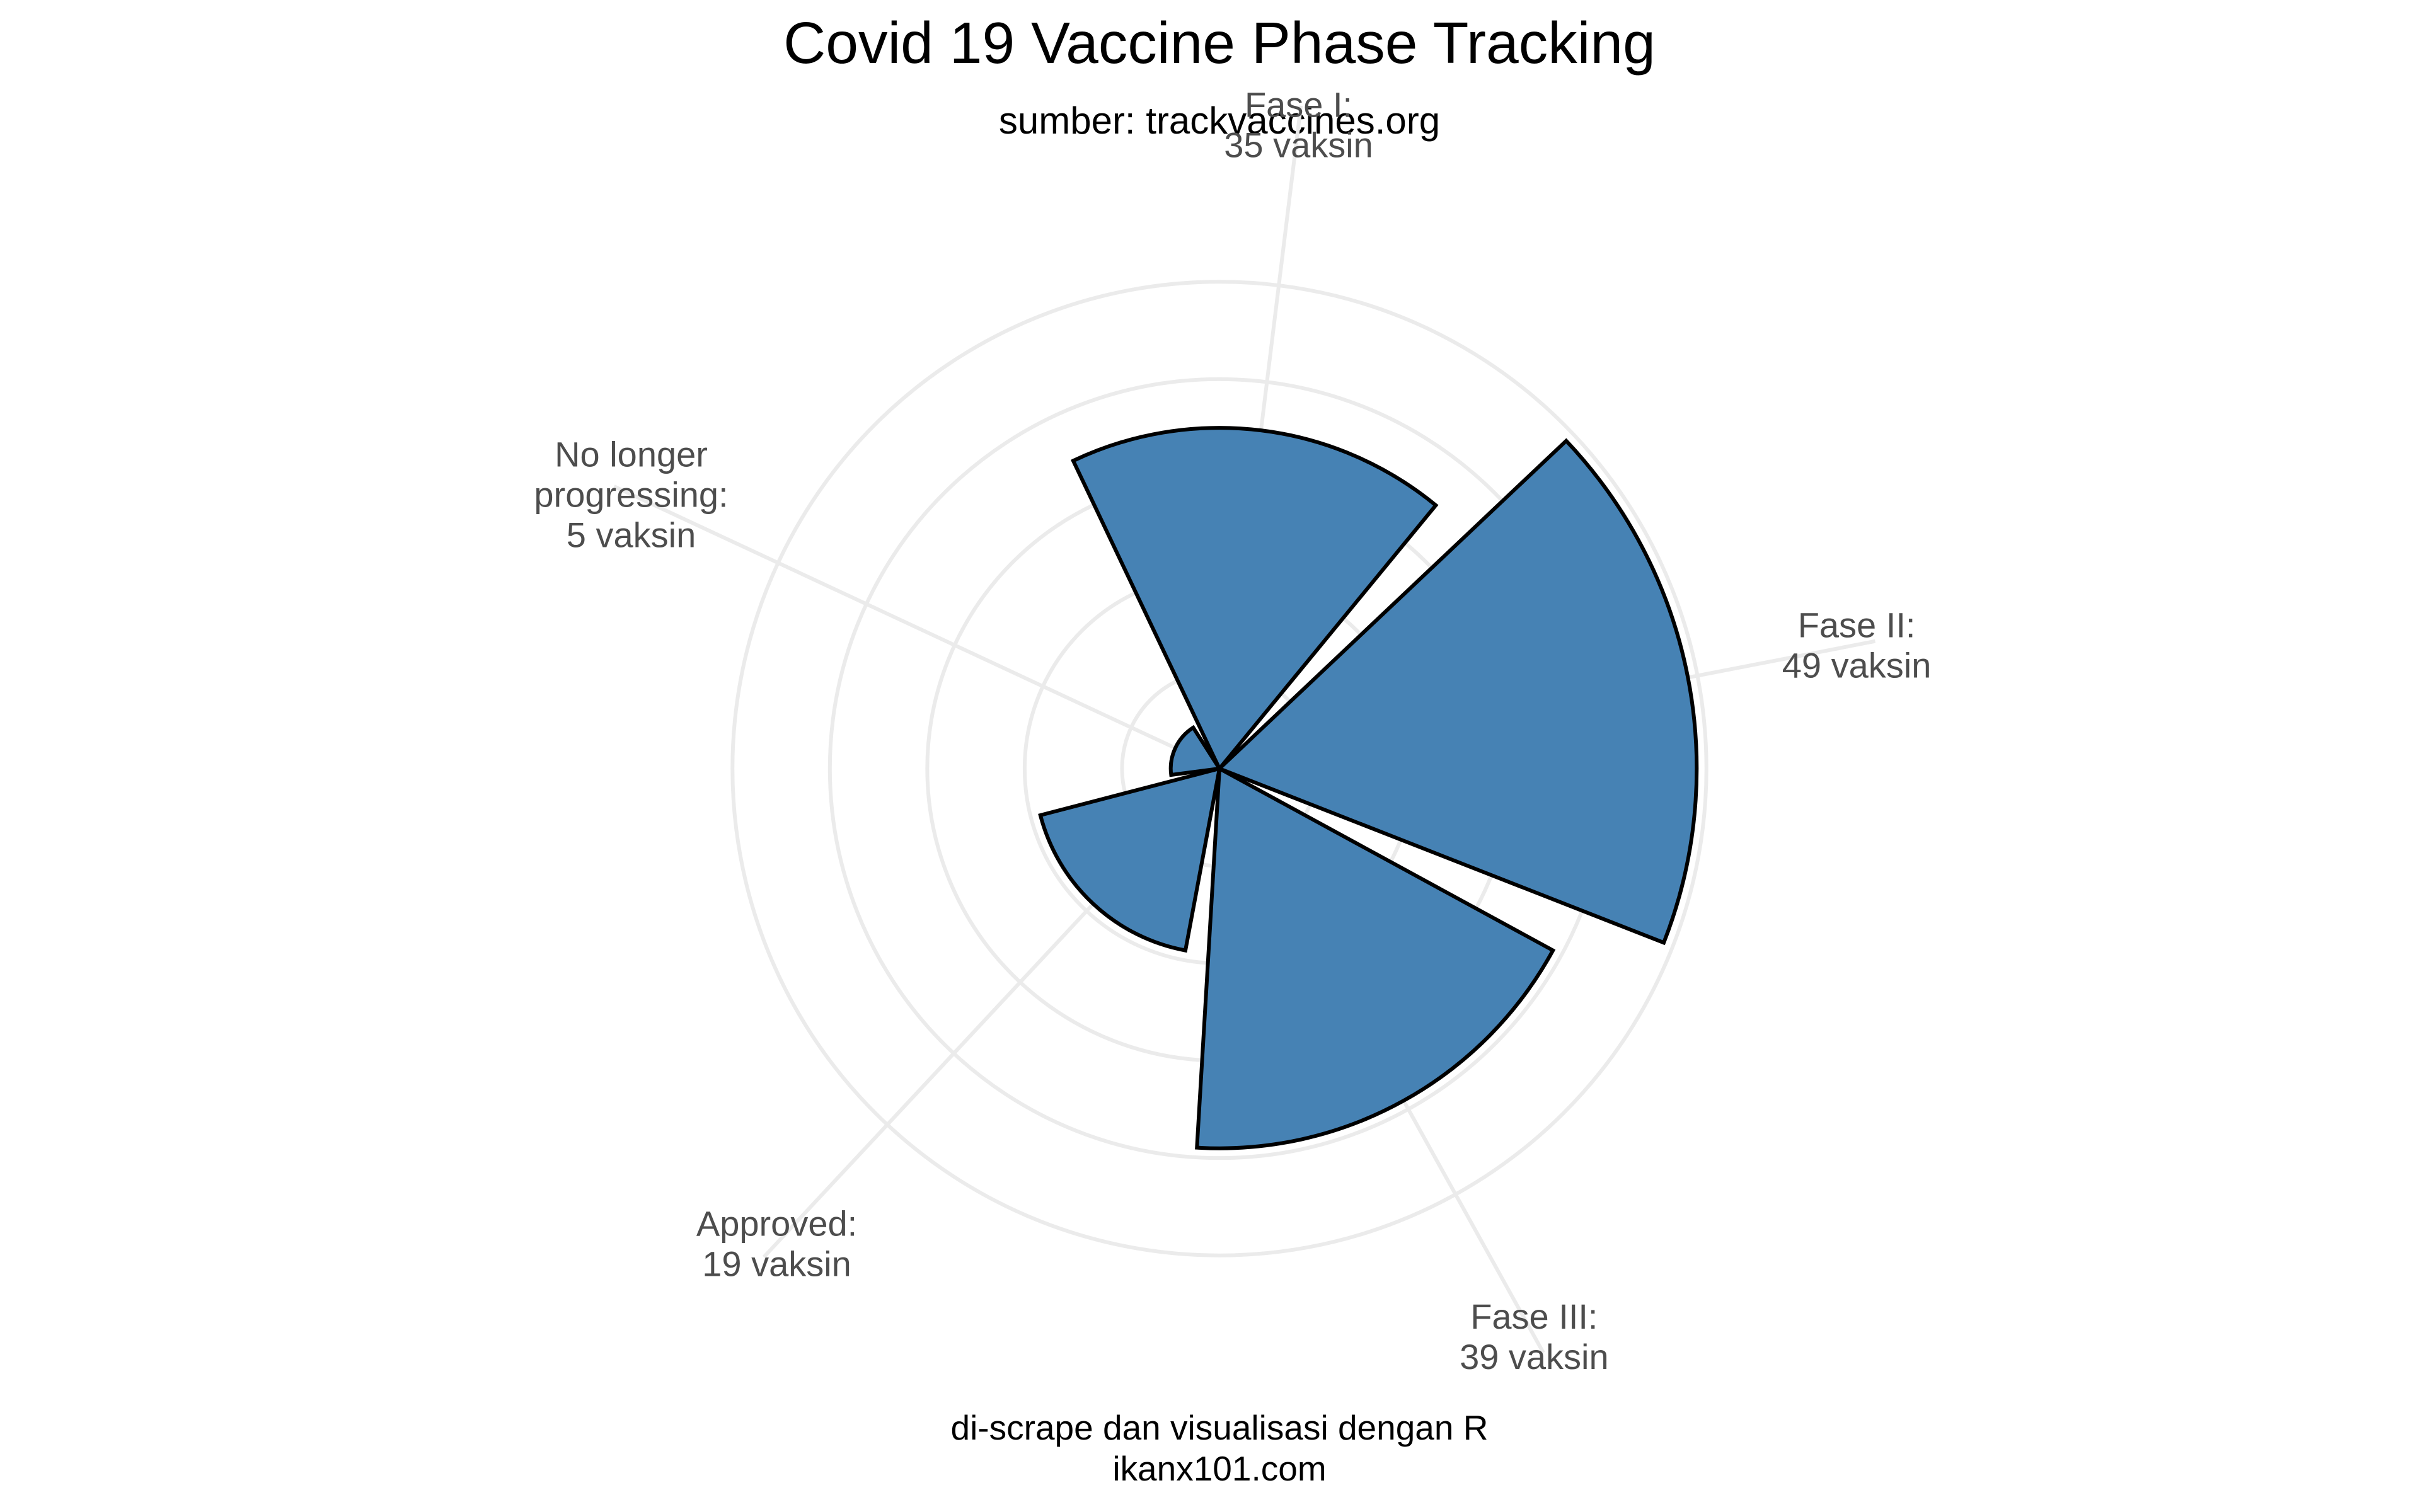  What do you see at coordinates (1298, 125) in the screenshot?
I see `category-label: Fase I: 35 vaksin` at bounding box center [1298, 125].